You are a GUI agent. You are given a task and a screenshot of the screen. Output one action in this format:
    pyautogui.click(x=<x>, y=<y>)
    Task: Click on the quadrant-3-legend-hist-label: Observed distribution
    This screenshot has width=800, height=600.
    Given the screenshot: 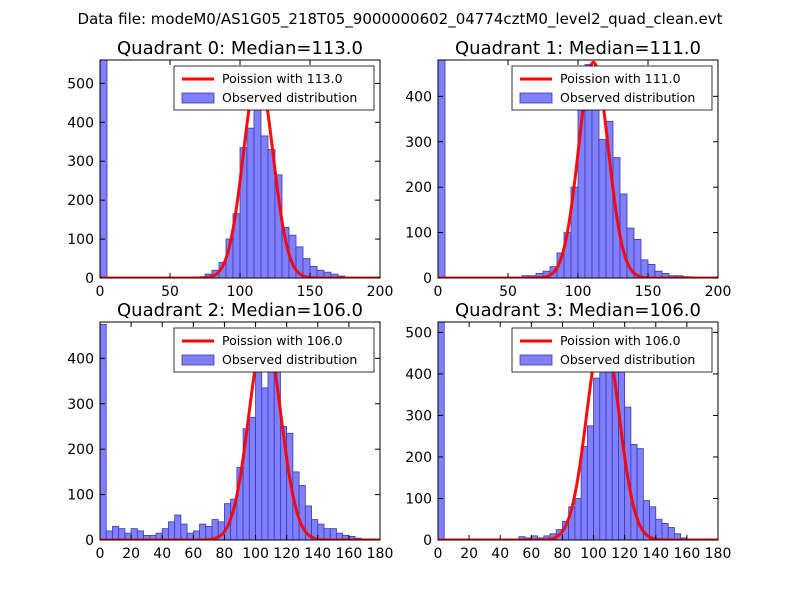 What is the action you would take?
    pyautogui.click(x=627, y=359)
    